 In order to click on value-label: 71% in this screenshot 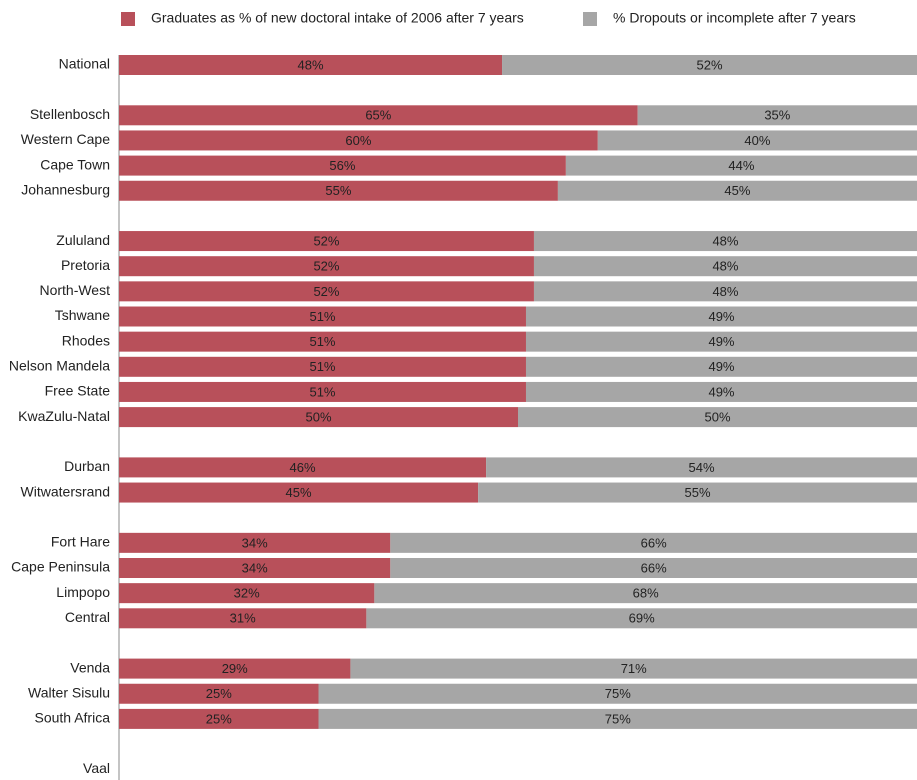, I will do `click(634, 668)`.